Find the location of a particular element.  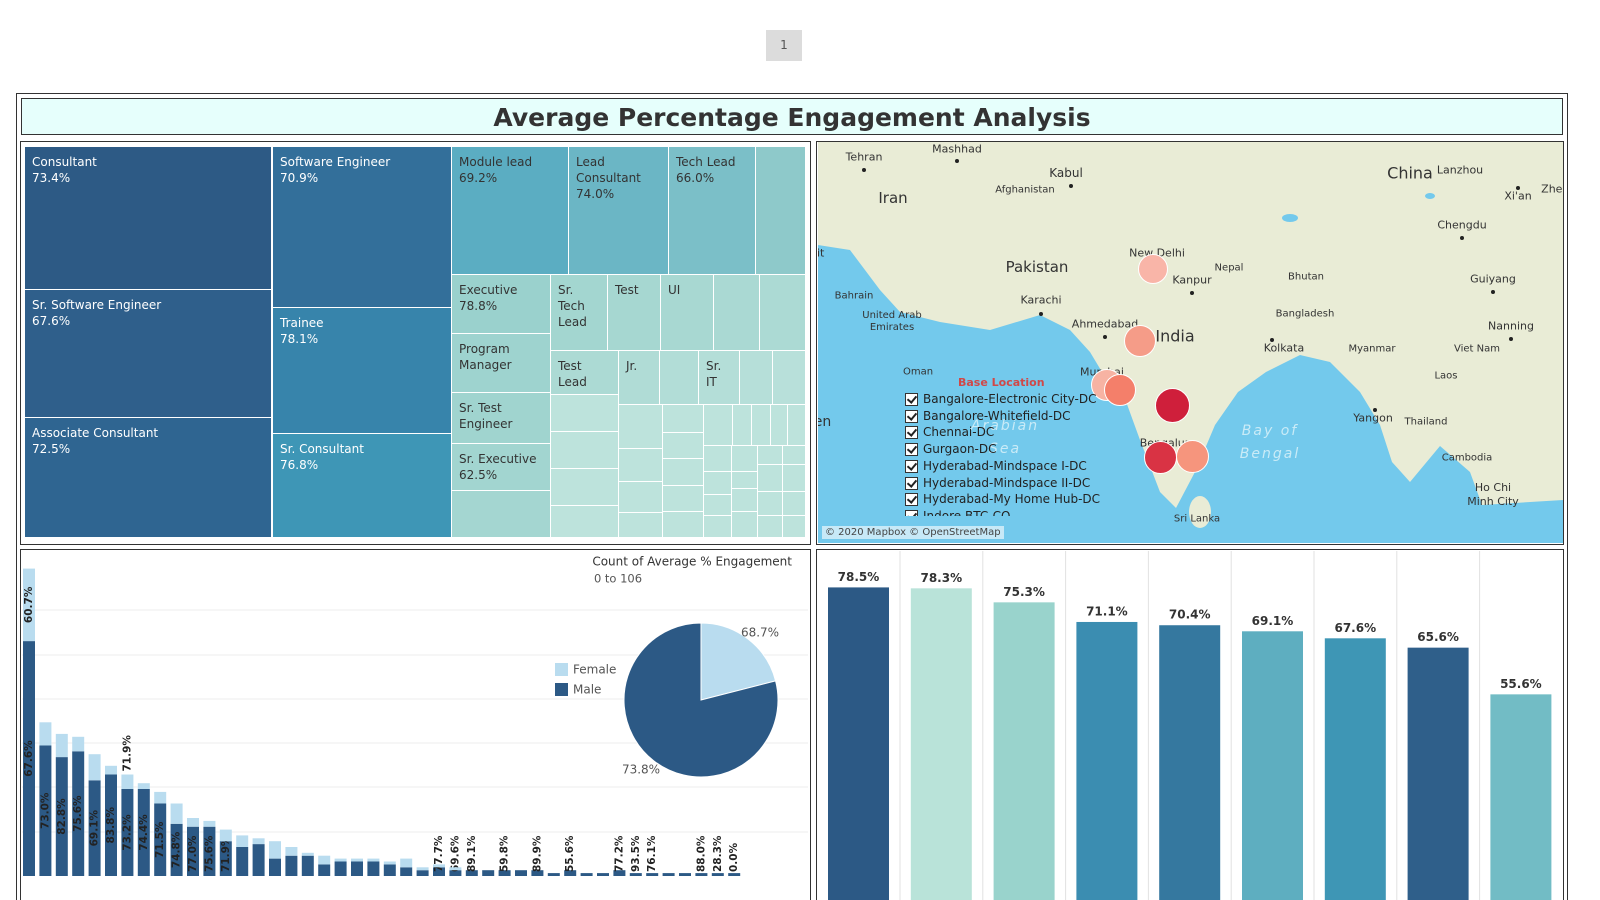

bar-label: 88.0% is located at coordinates (701, 853).